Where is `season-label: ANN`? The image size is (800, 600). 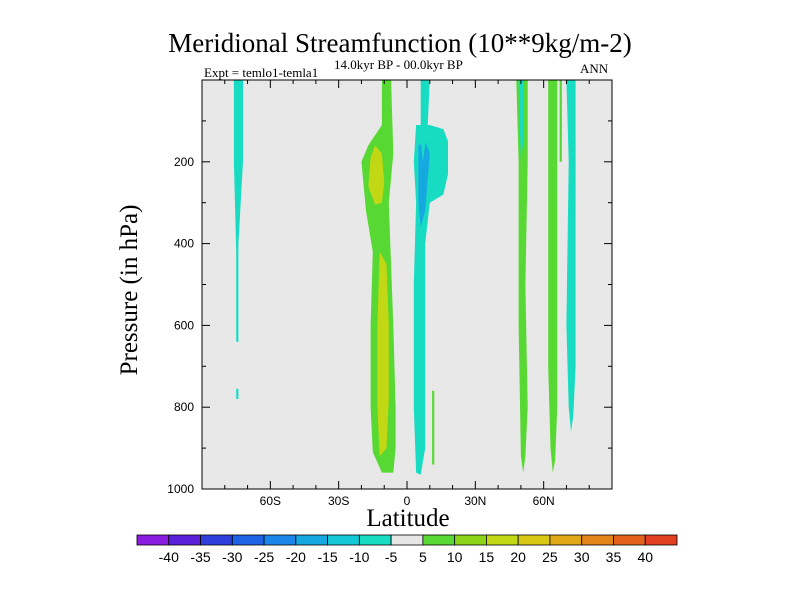 season-label: ANN is located at coordinates (594, 68).